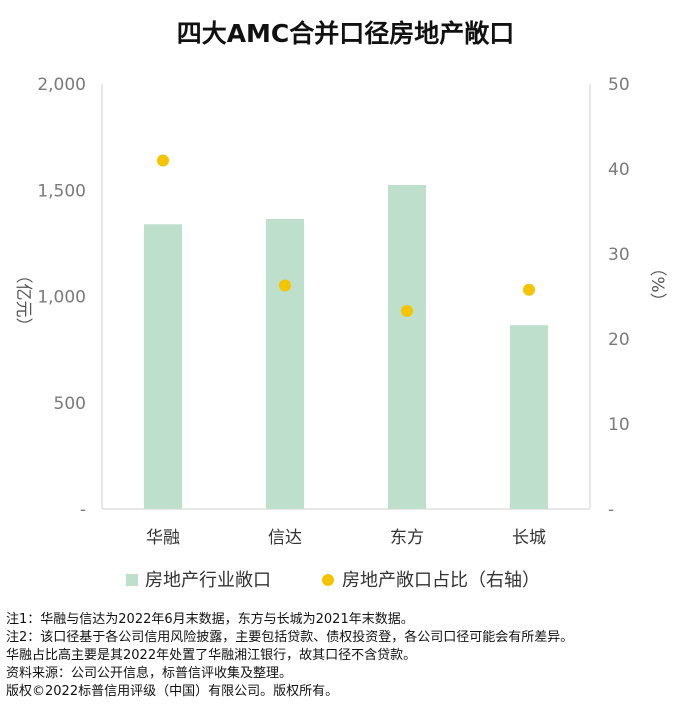 Image resolution: width=691 pixels, height=725 pixels. Describe the element at coordinates (208, 580) in the screenshot. I see `legend-bar-label: 房地产行业敞口` at that location.